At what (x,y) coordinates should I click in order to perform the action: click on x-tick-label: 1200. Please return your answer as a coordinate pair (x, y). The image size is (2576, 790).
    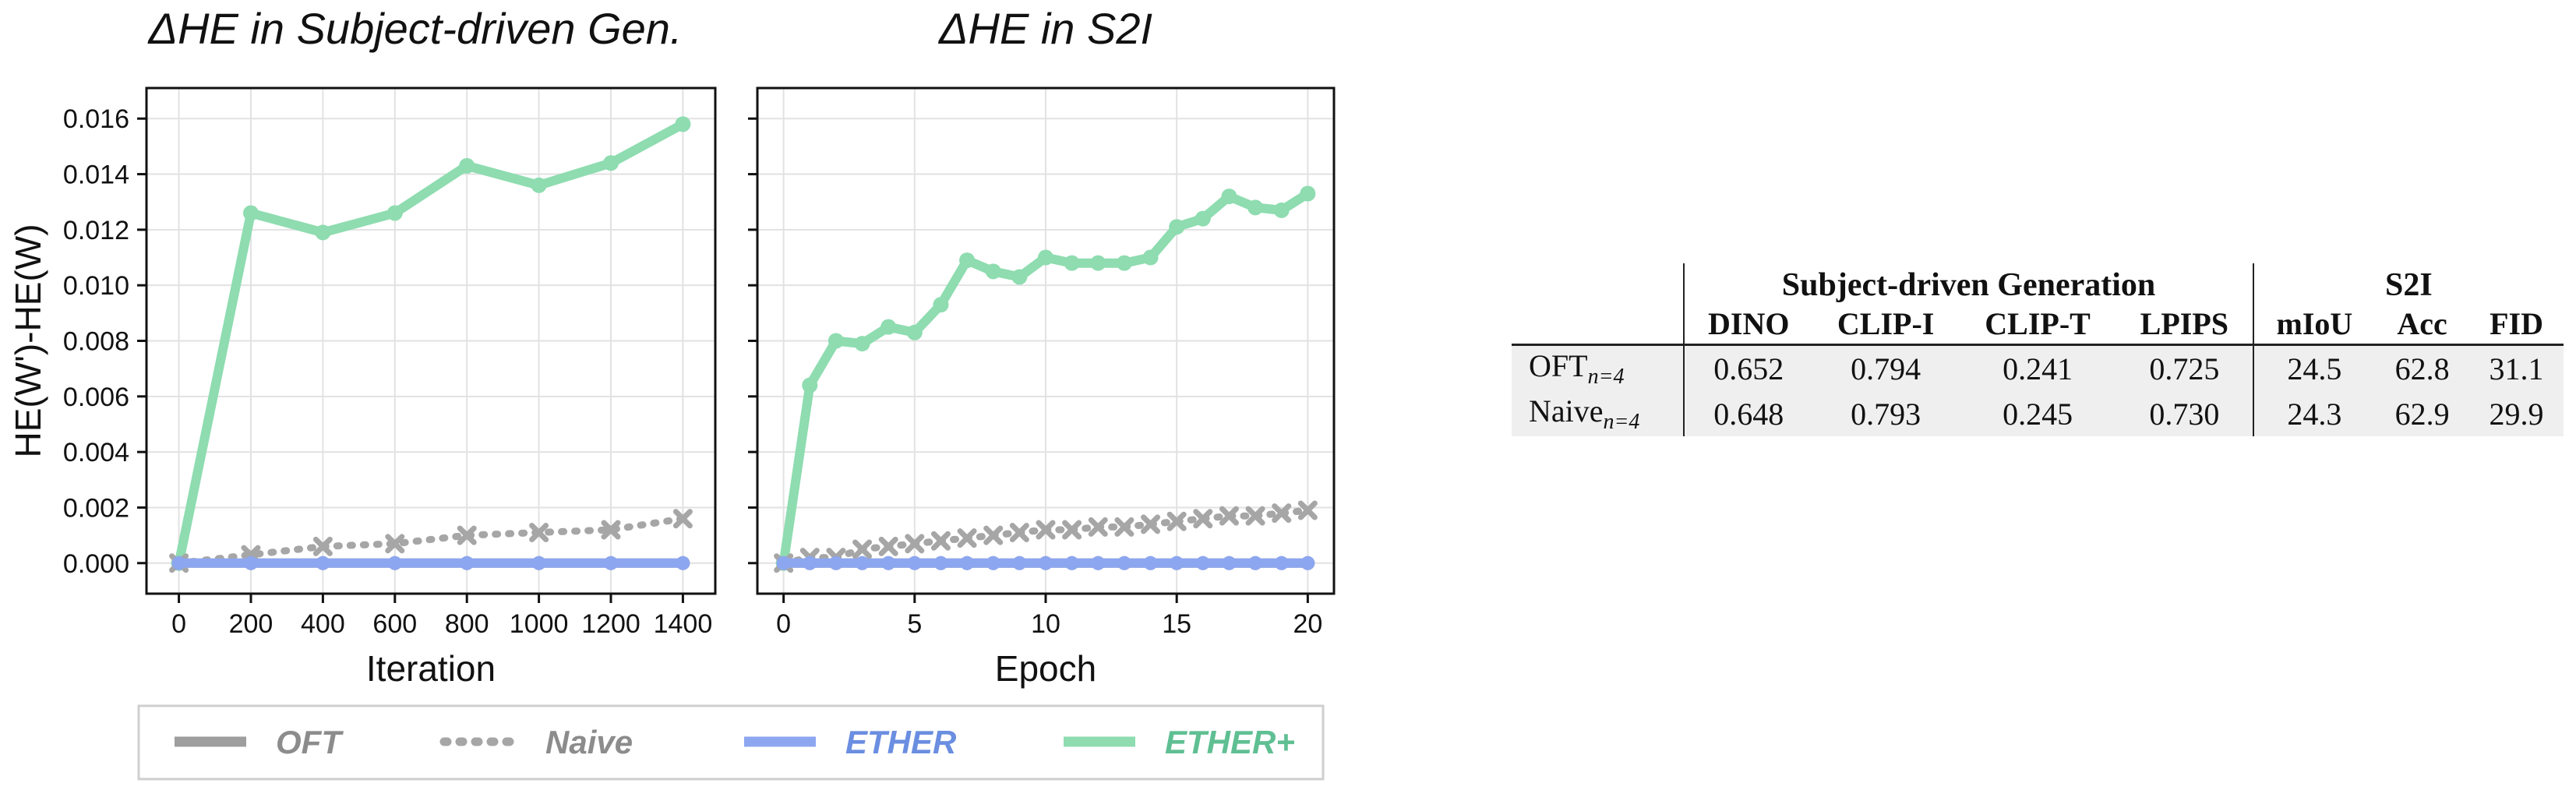
    Looking at the image, I should click on (610, 624).